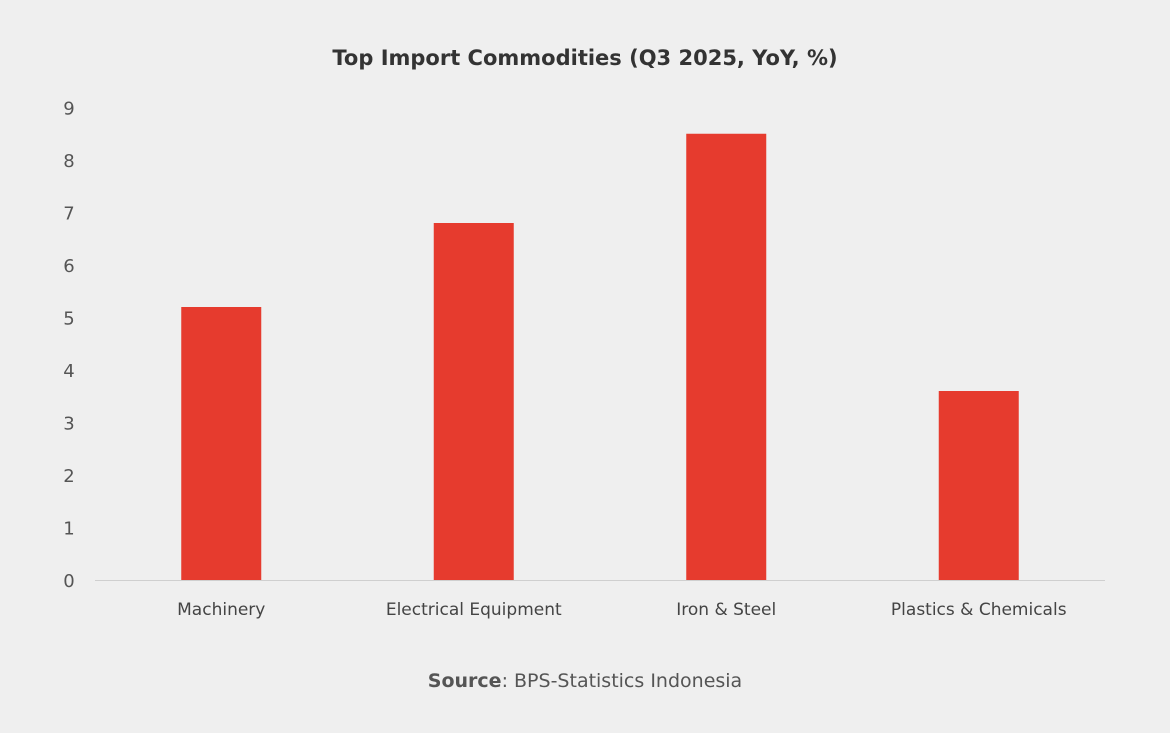 The width and height of the screenshot is (1170, 733). What do you see at coordinates (68, 214) in the screenshot?
I see `y-tick-label: 7` at bounding box center [68, 214].